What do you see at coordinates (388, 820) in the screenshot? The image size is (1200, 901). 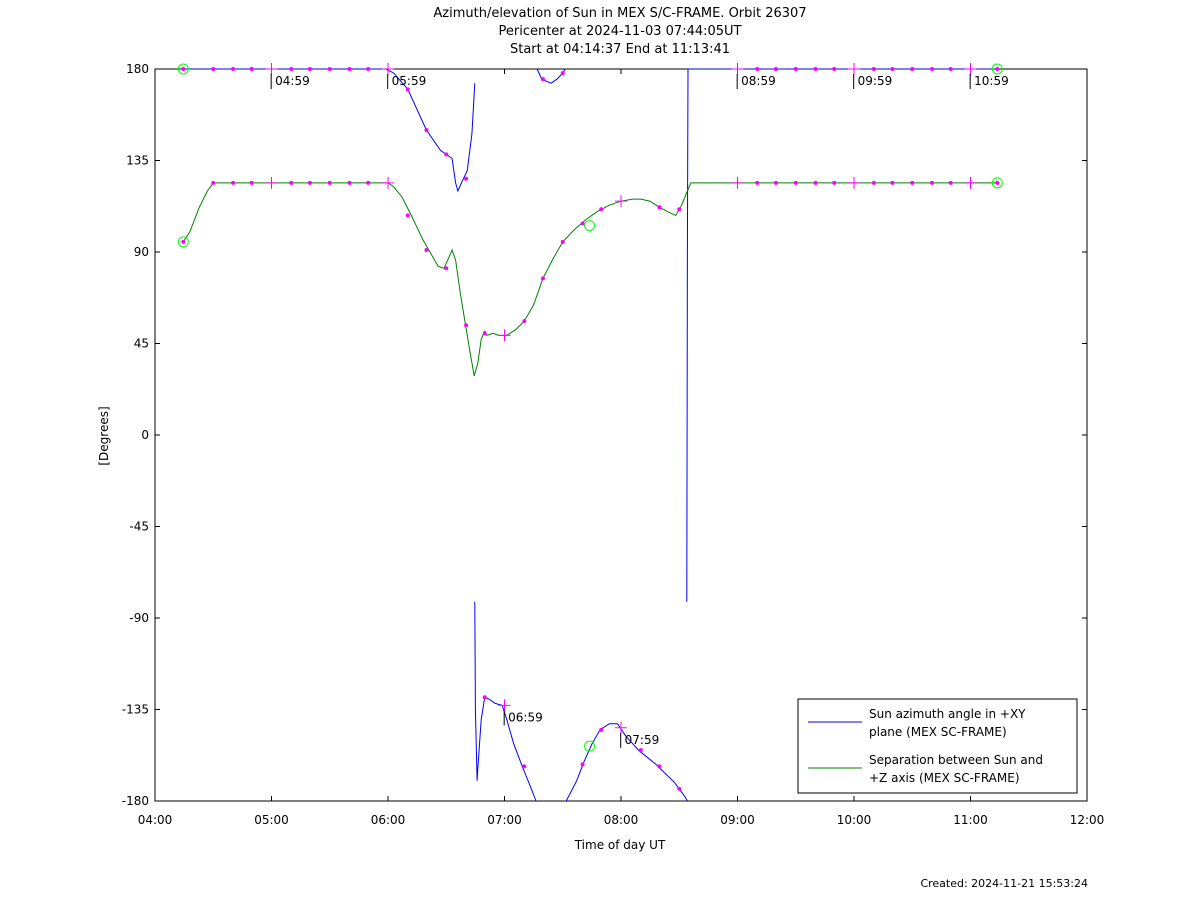 I see `x-tick-label: 06:00` at bounding box center [388, 820].